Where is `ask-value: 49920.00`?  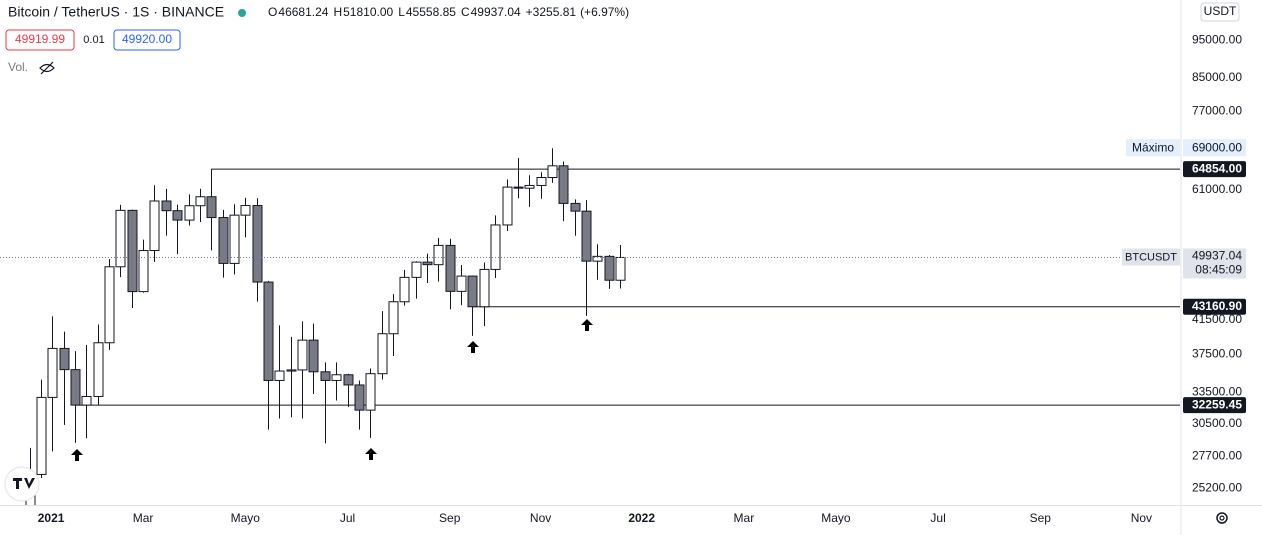
ask-value: 49920.00 is located at coordinates (147, 39).